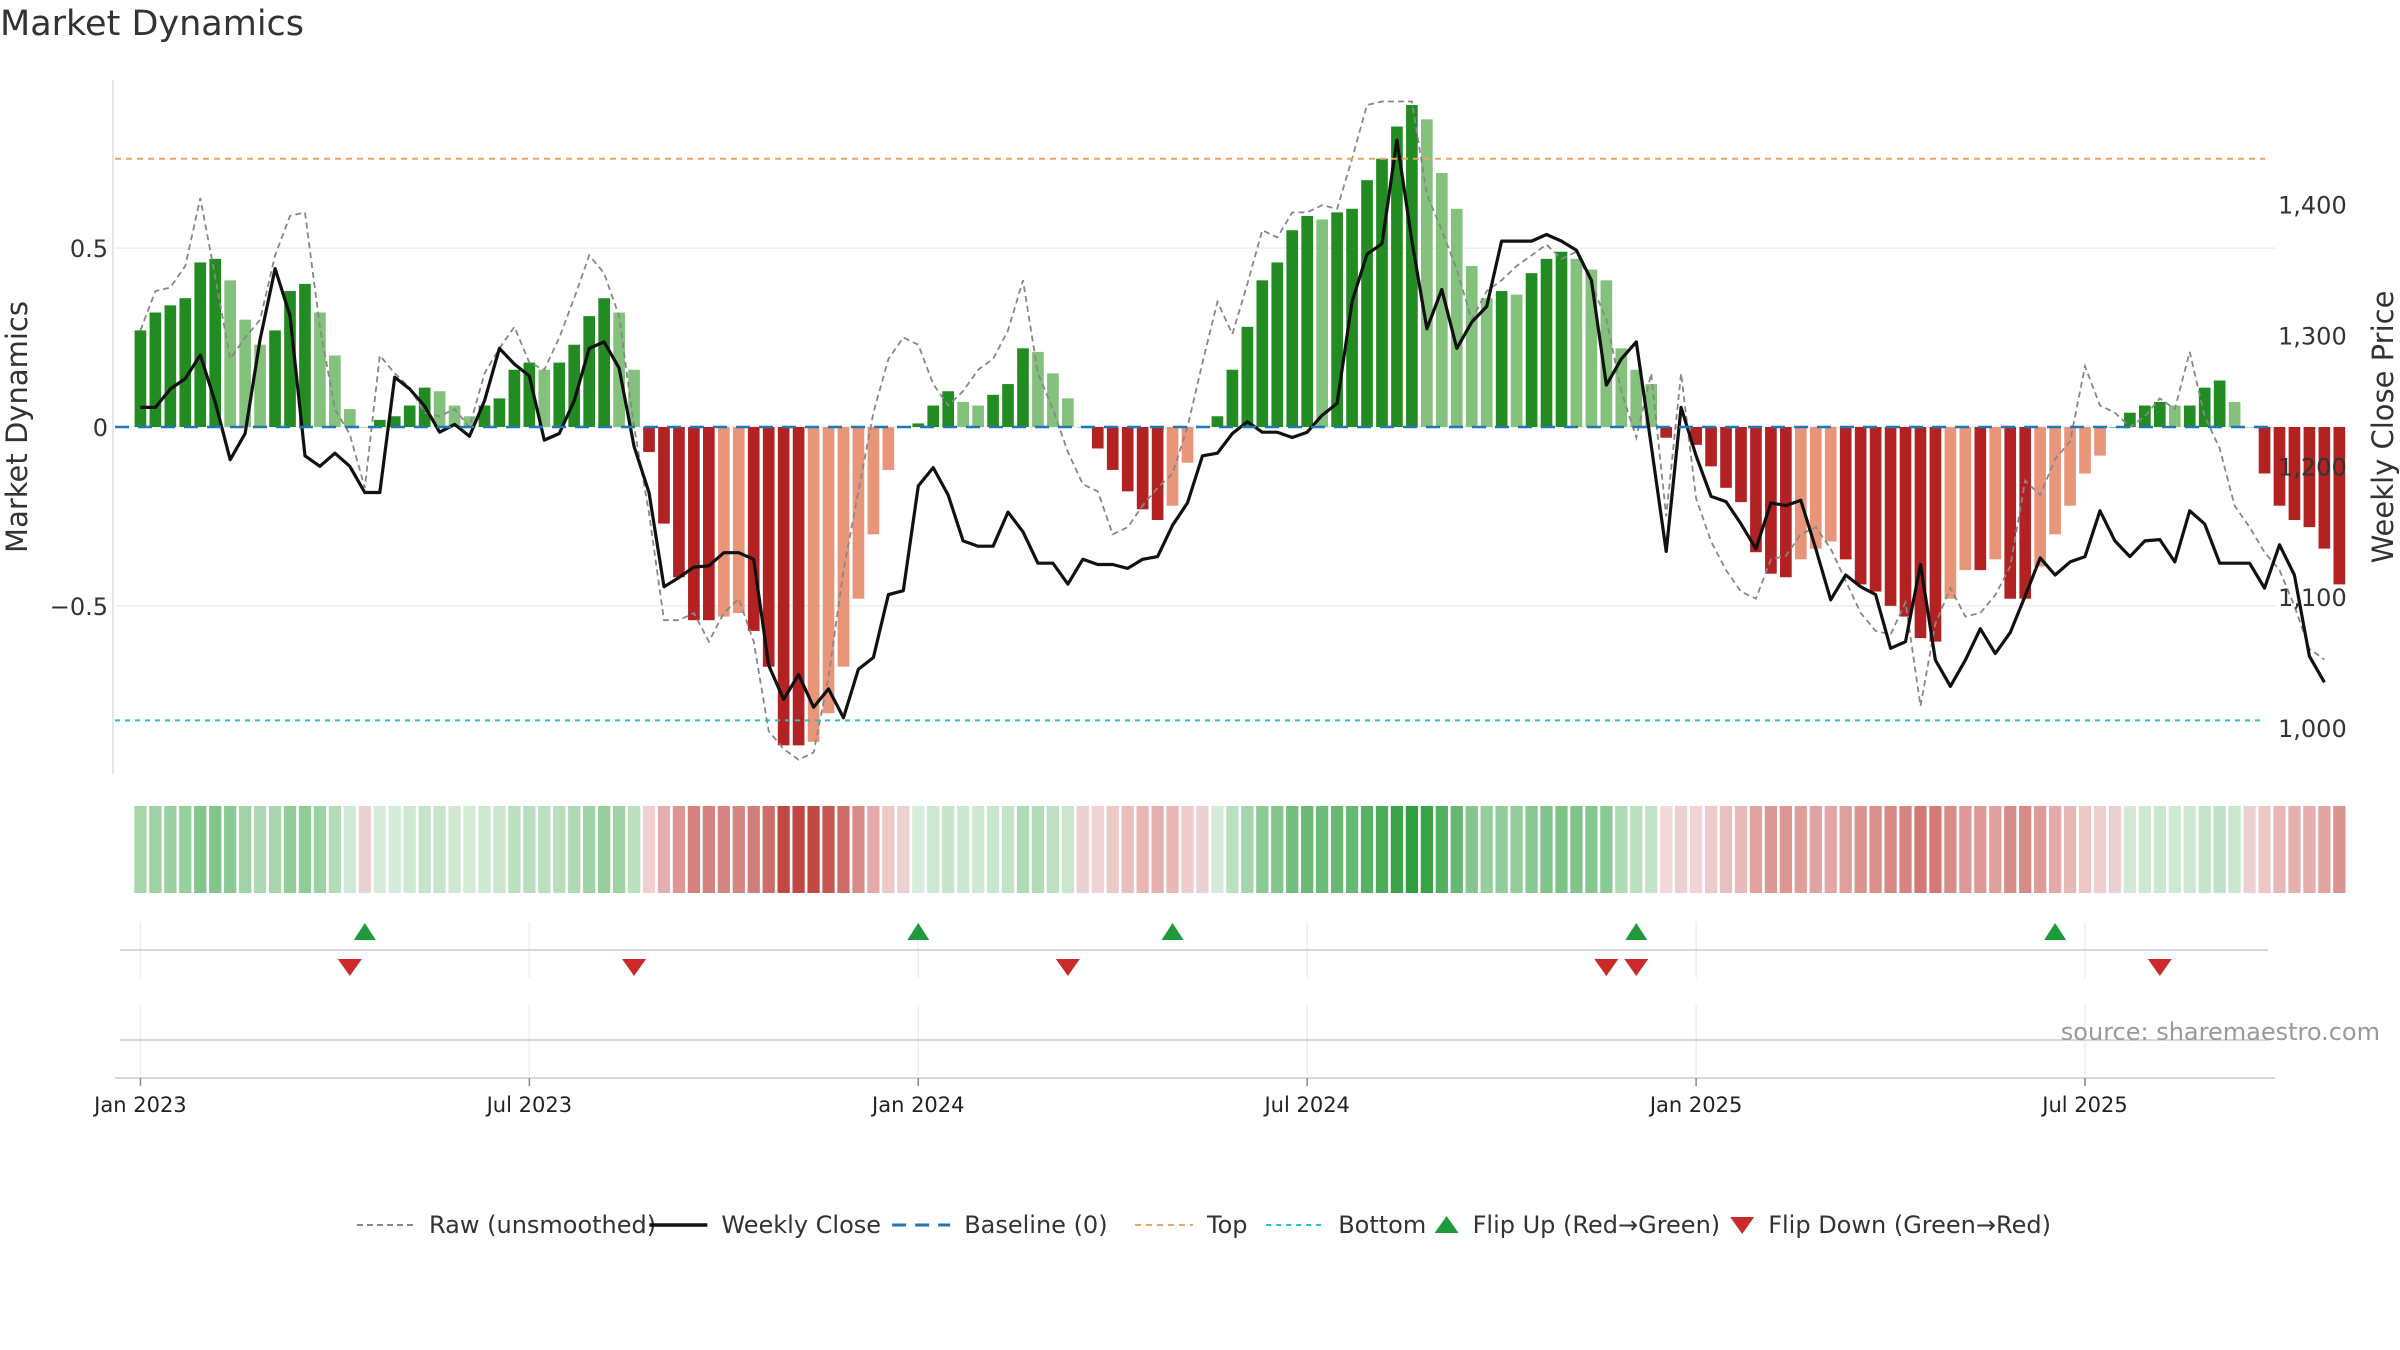  Describe the element at coordinates (79, 607) in the screenshot. I see `left-tick-label: −0.5` at that location.